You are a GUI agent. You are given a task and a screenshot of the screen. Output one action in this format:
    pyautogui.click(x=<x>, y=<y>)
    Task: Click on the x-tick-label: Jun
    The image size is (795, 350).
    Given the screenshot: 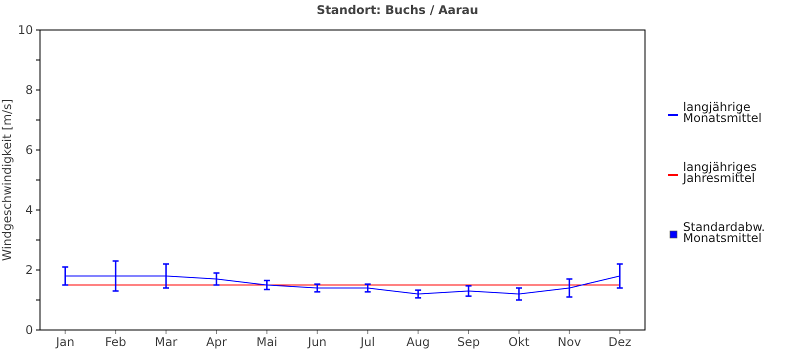 What is the action you would take?
    pyautogui.click(x=316, y=342)
    